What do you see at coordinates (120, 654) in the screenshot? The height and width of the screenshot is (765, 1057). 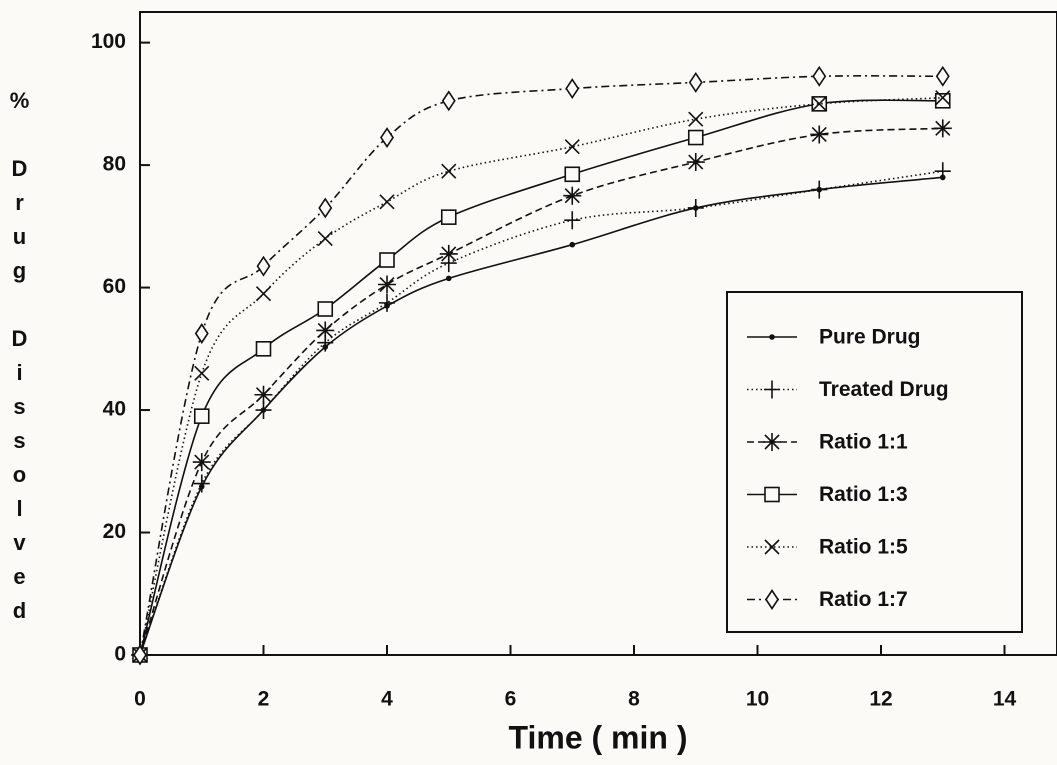 I see `y-tick-label: 0` at bounding box center [120, 654].